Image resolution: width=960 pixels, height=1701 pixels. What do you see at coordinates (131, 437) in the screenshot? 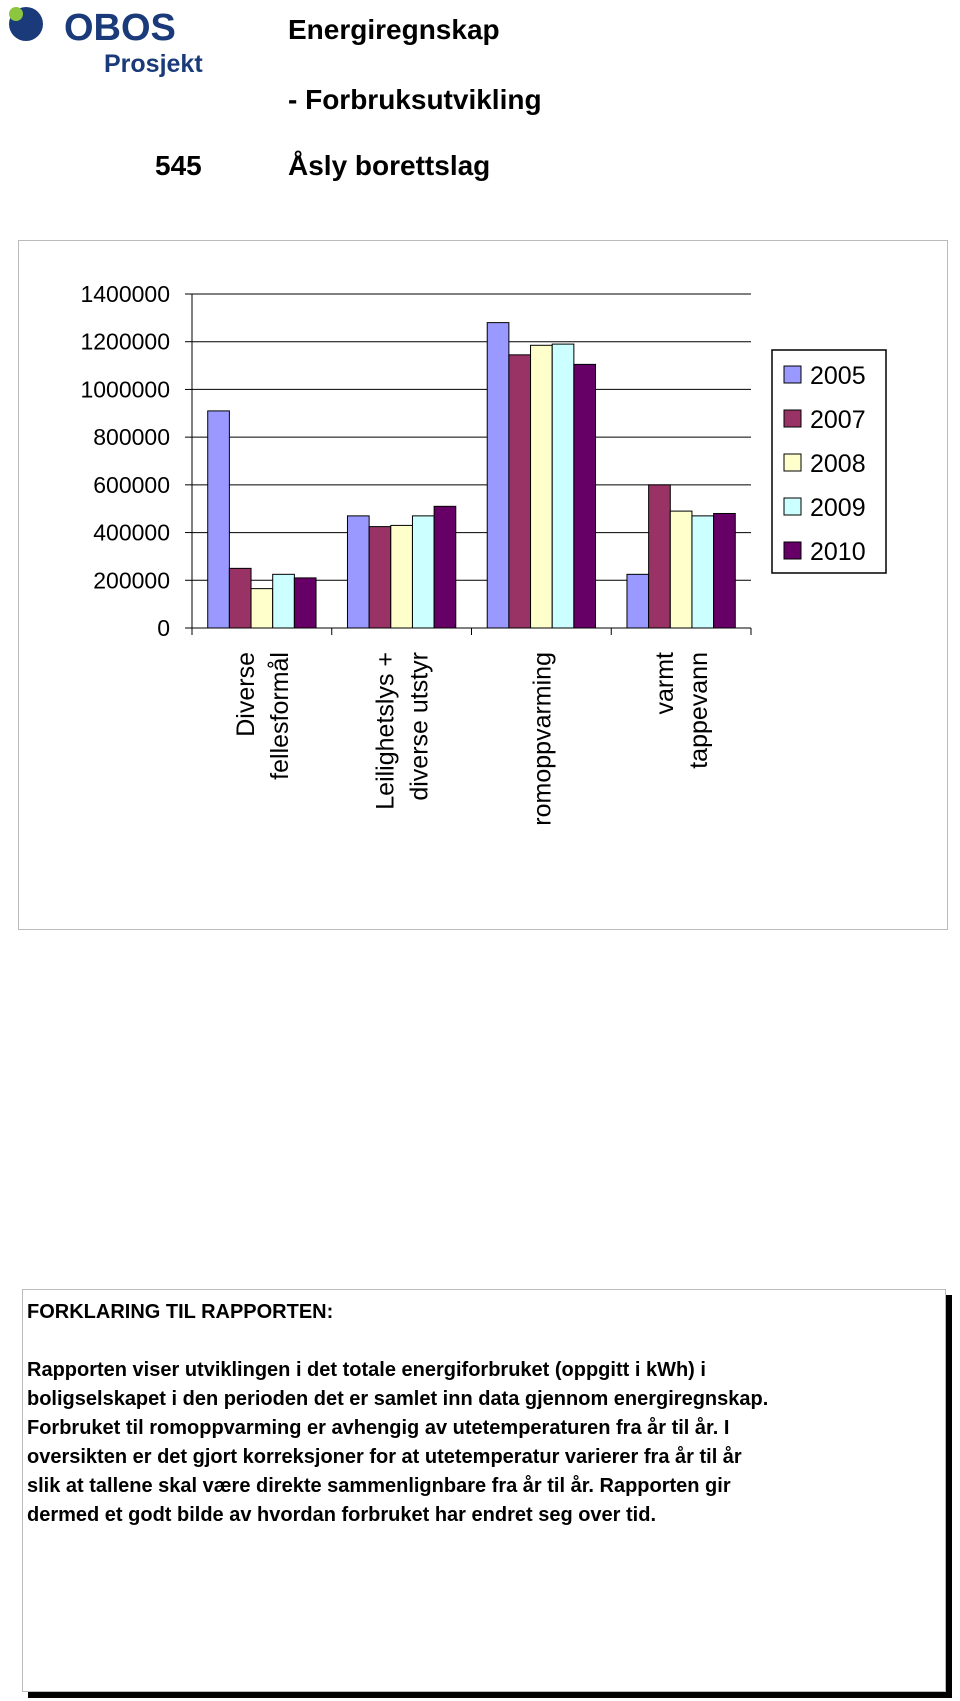
I see `y-tick-label: 800000` at bounding box center [131, 437].